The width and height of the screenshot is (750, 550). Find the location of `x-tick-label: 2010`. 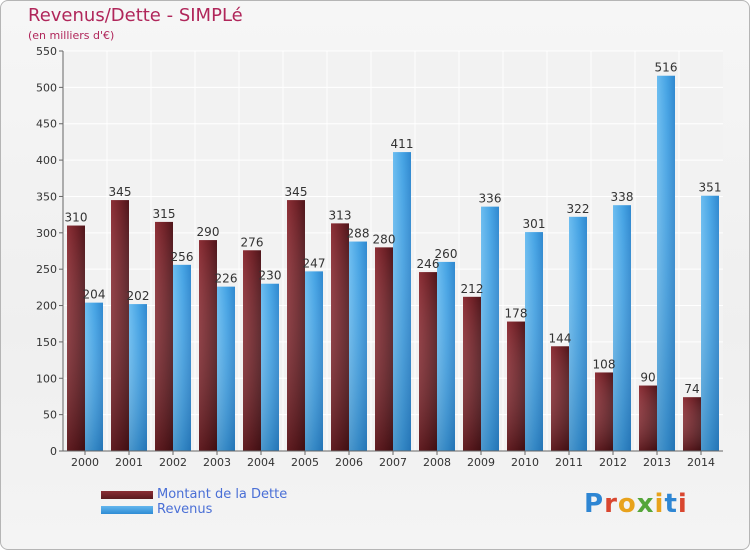

x-tick-label: 2010 is located at coordinates (525, 462).